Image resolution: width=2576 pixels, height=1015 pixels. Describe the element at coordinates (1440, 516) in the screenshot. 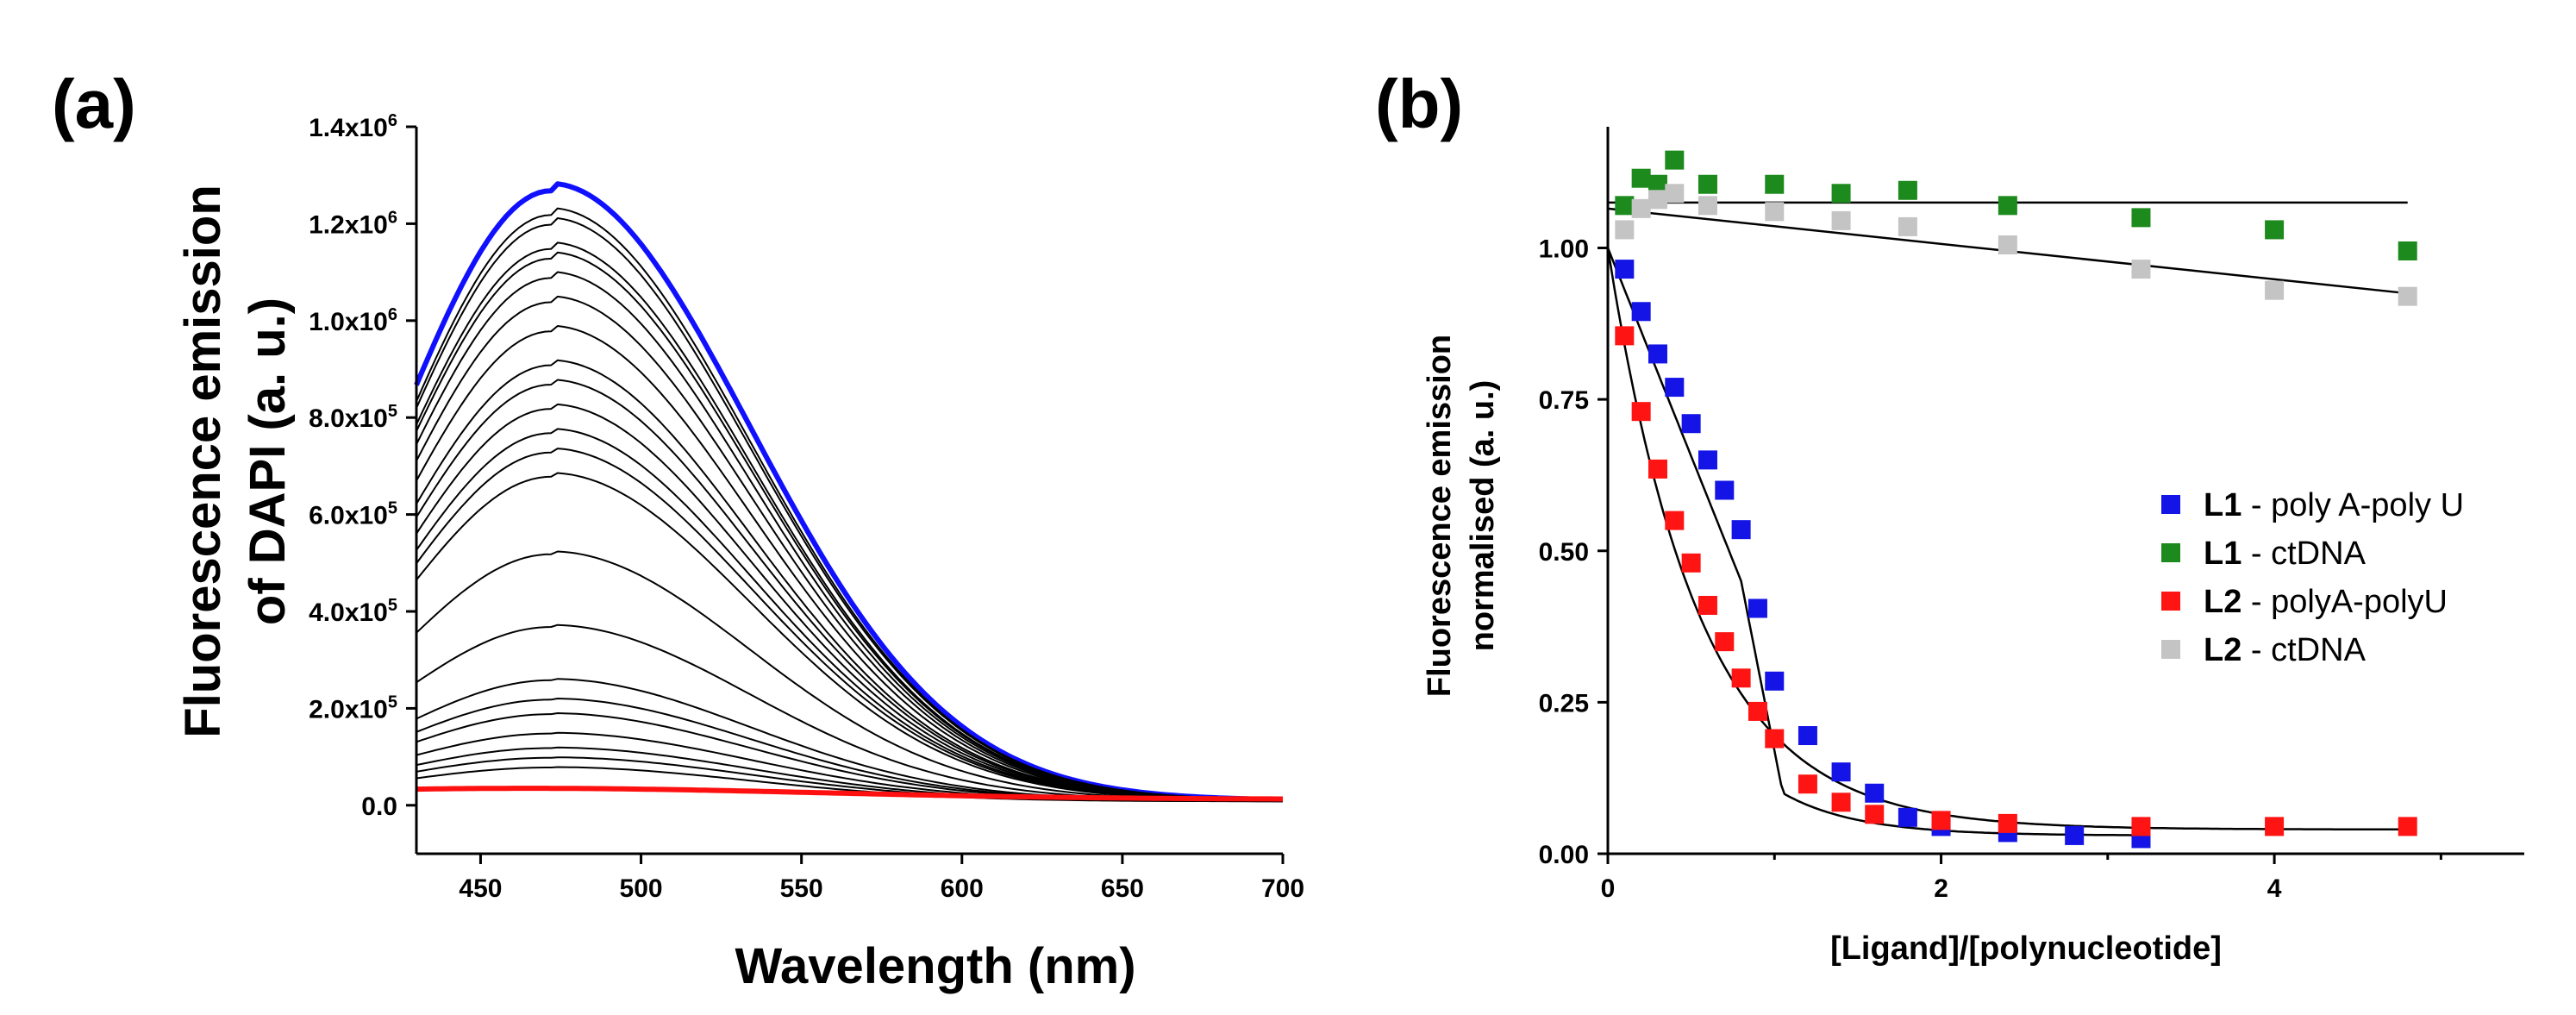

I see `panel-b-y-axis-label-line1: Fluorescence emission` at that location.